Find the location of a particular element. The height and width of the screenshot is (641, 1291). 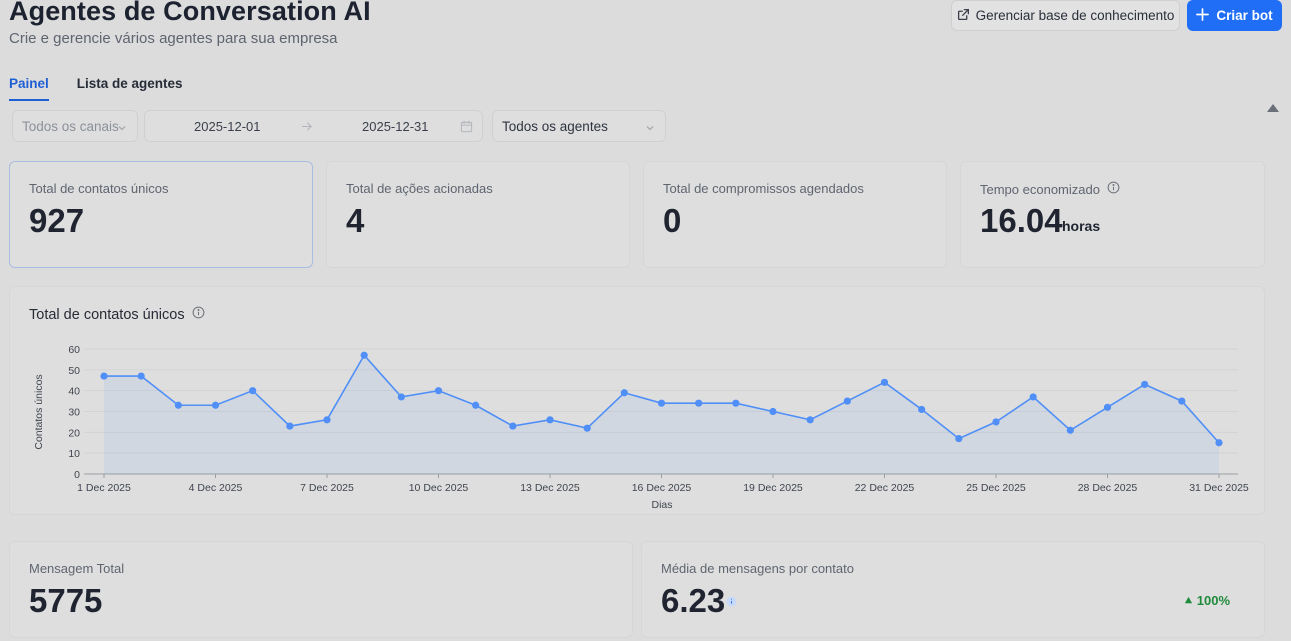

chart-title: Total de contatos únicos is located at coordinates (117, 314).